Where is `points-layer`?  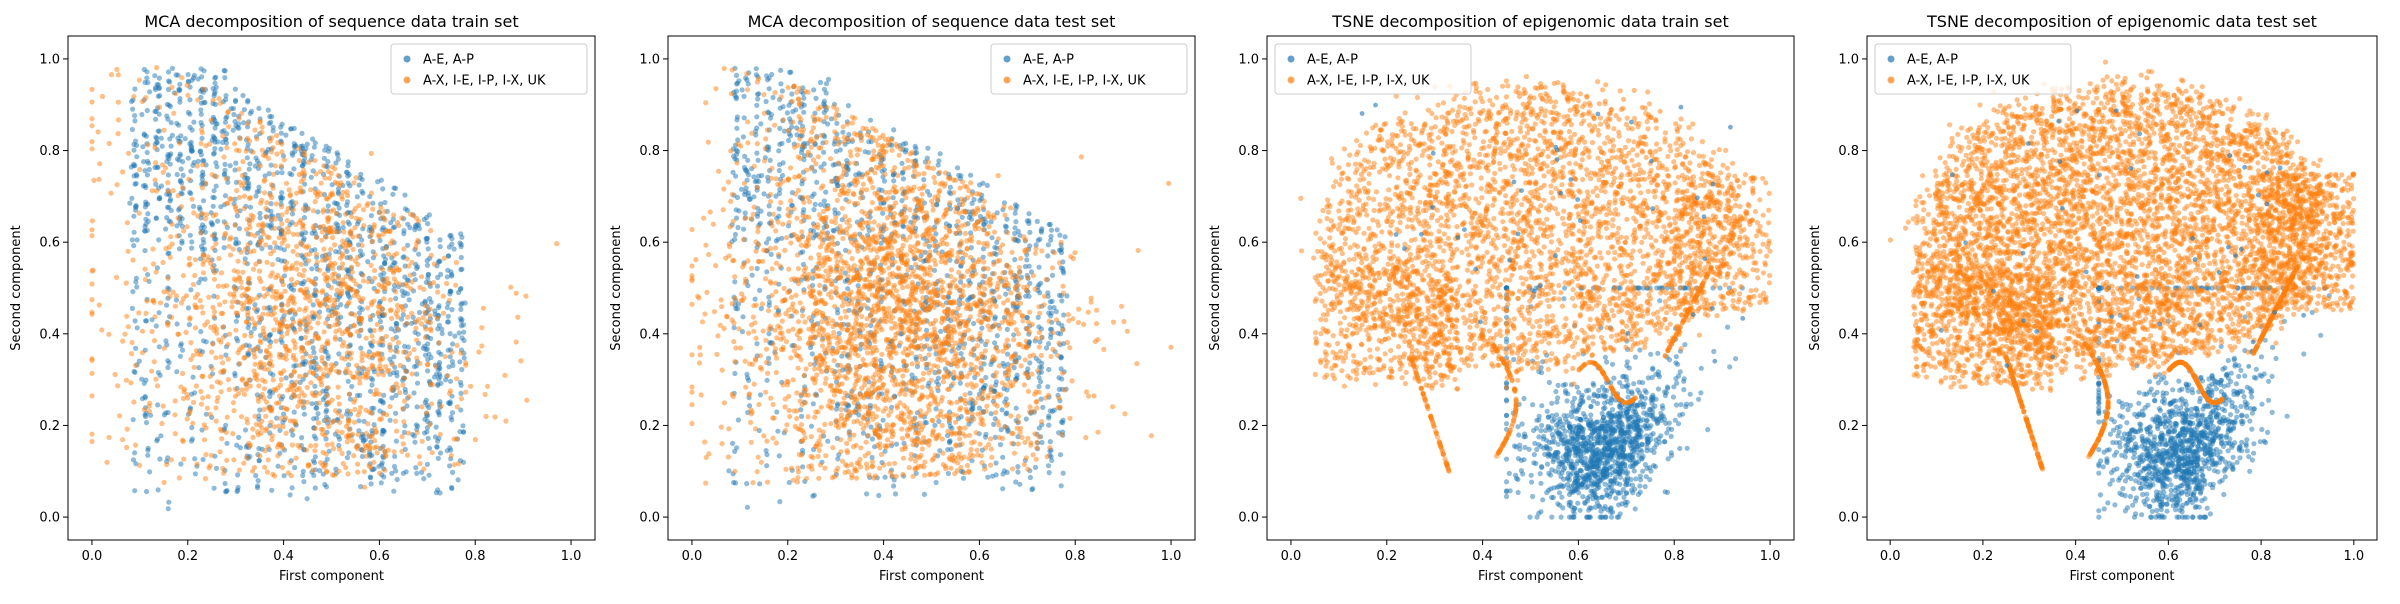 points-layer is located at coordinates (324, 288).